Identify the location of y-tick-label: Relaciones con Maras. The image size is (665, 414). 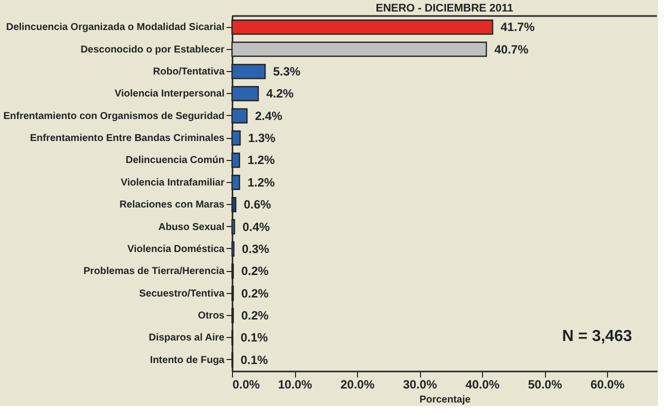
(172, 205).